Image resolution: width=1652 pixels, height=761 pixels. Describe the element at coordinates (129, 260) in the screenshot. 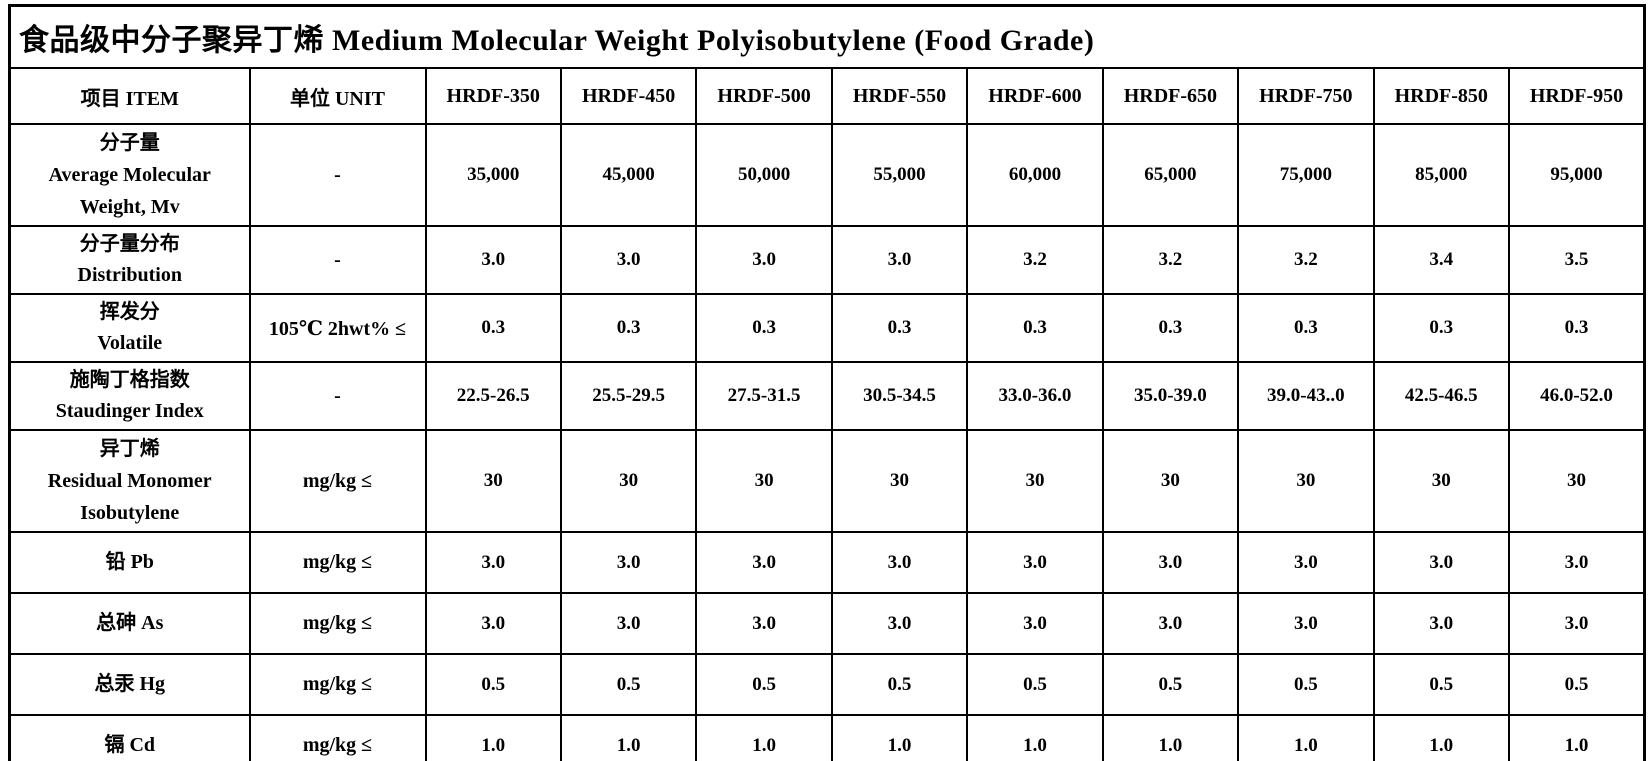

I see `item-cell: 分子量分布 Distribution` at that location.